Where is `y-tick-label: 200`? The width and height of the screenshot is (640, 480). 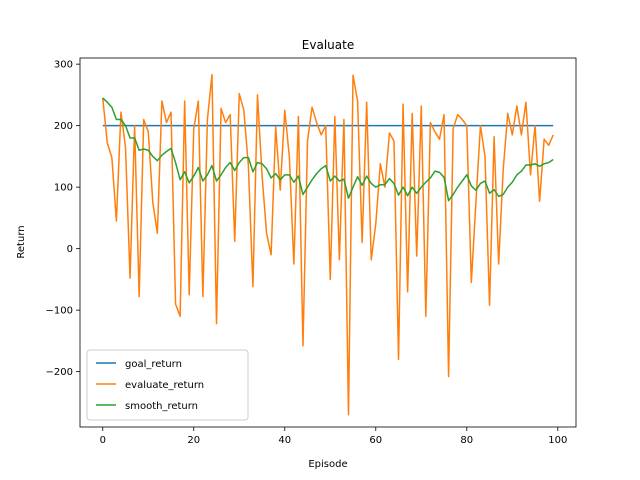 y-tick-label: 200 is located at coordinates (63, 126).